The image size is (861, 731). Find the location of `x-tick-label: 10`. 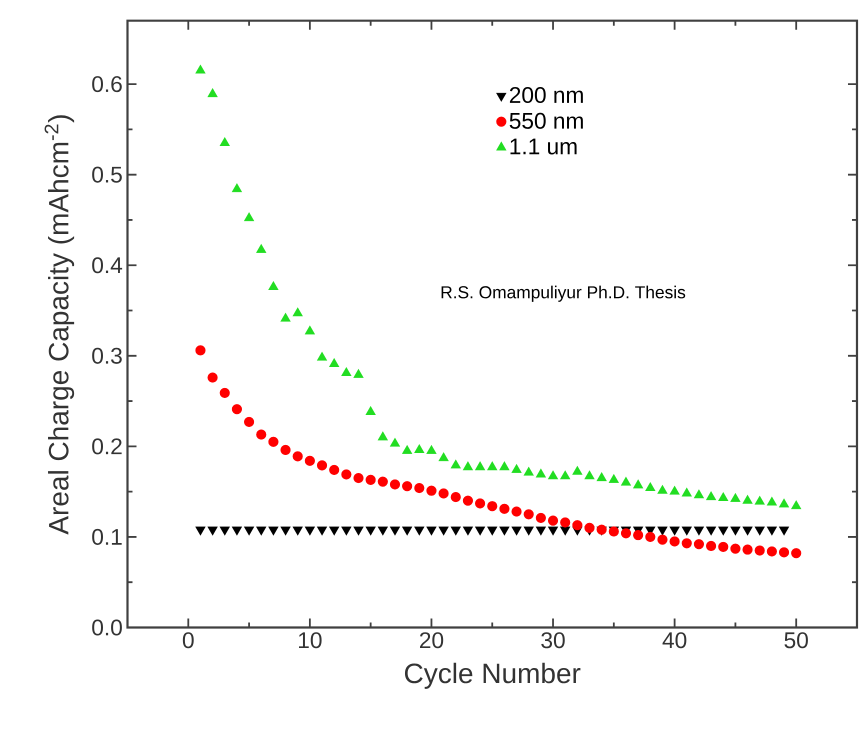

x-tick-label: 10 is located at coordinates (310, 640).